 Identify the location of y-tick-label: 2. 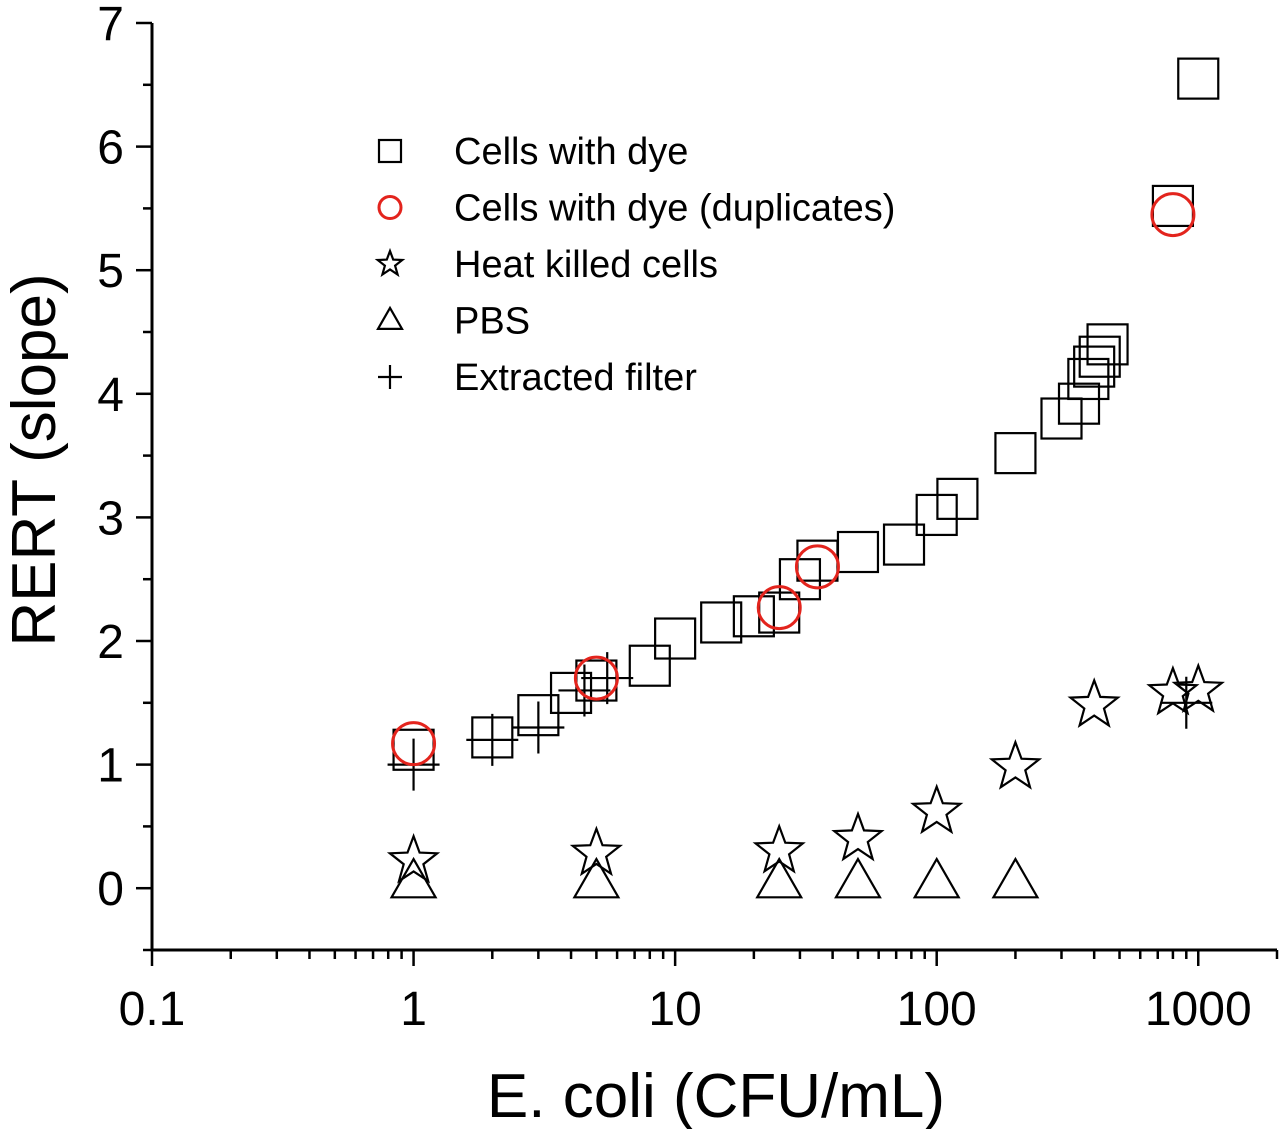
(110, 642).